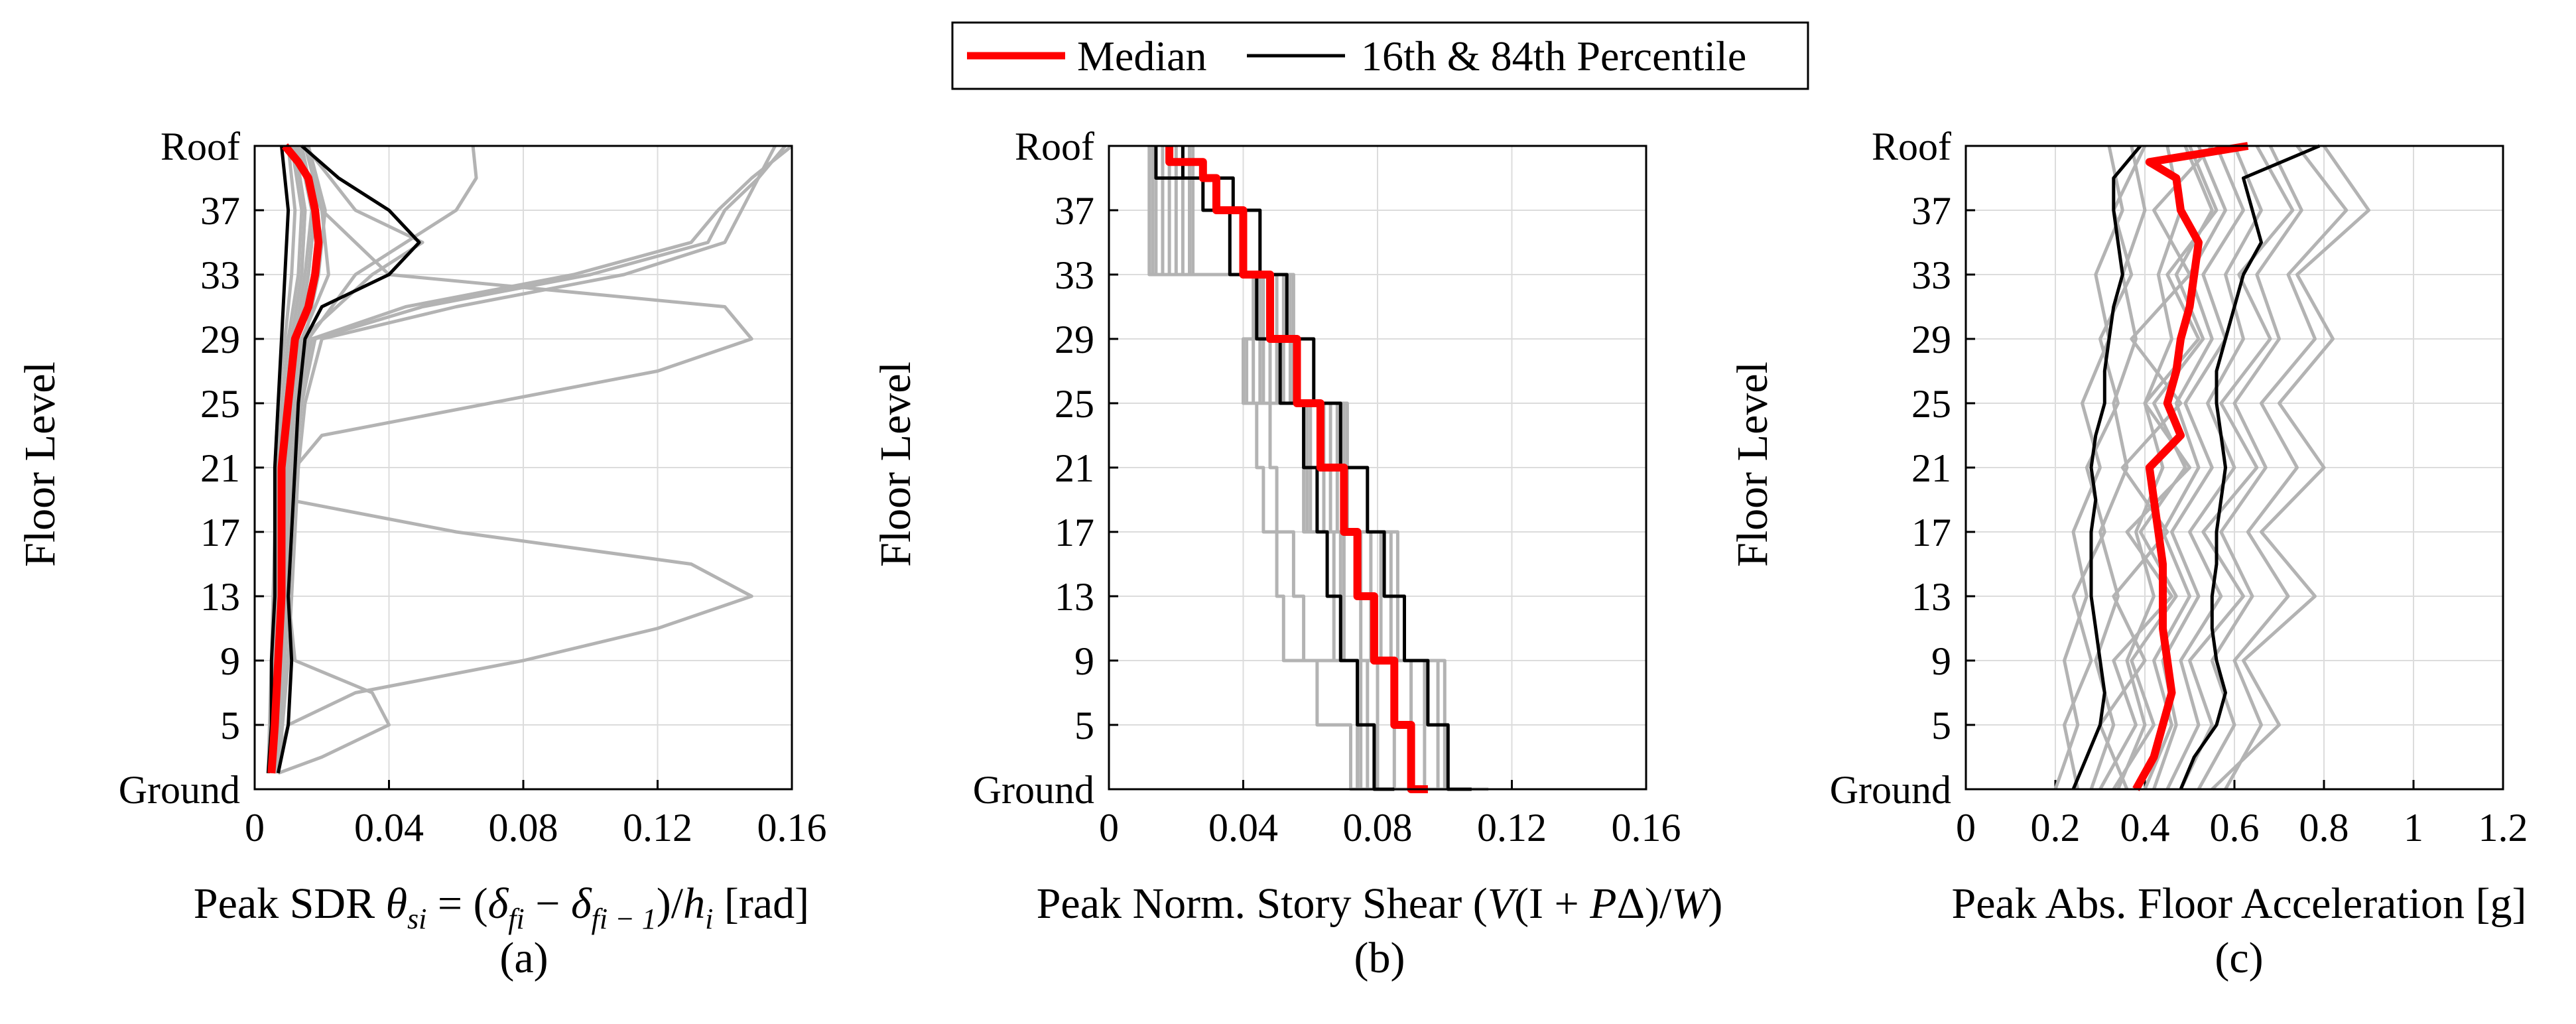 The height and width of the screenshot is (1024, 2576). What do you see at coordinates (1380, 958) in the screenshot?
I see `panel-b-caption: (b)` at bounding box center [1380, 958].